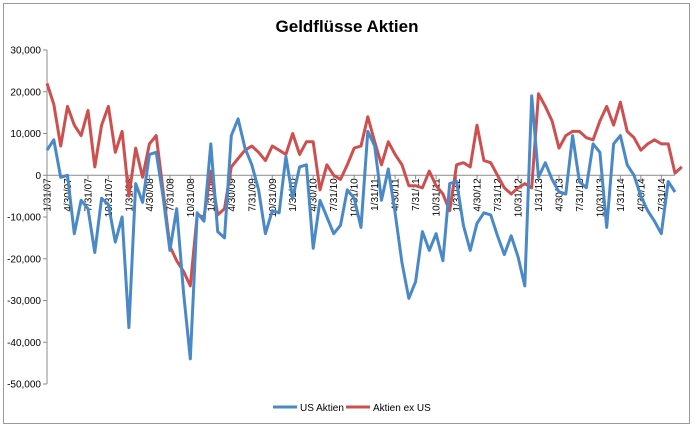  I want to click on y-tick-label: -30,000, so click(24, 301).